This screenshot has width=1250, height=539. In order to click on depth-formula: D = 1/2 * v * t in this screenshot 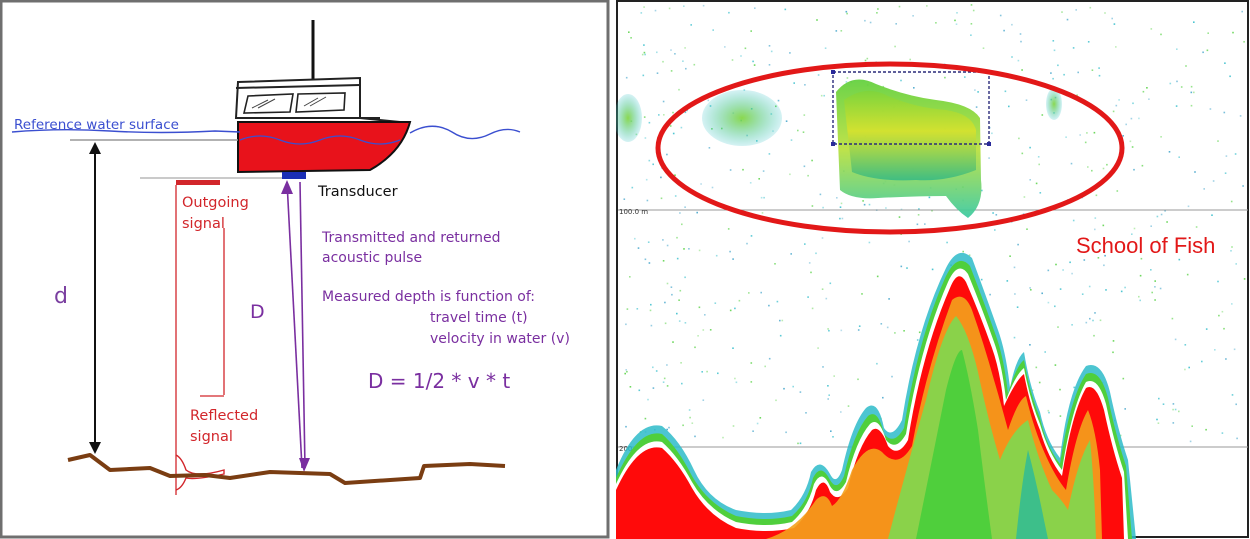, I will do `click(439, 381)`.